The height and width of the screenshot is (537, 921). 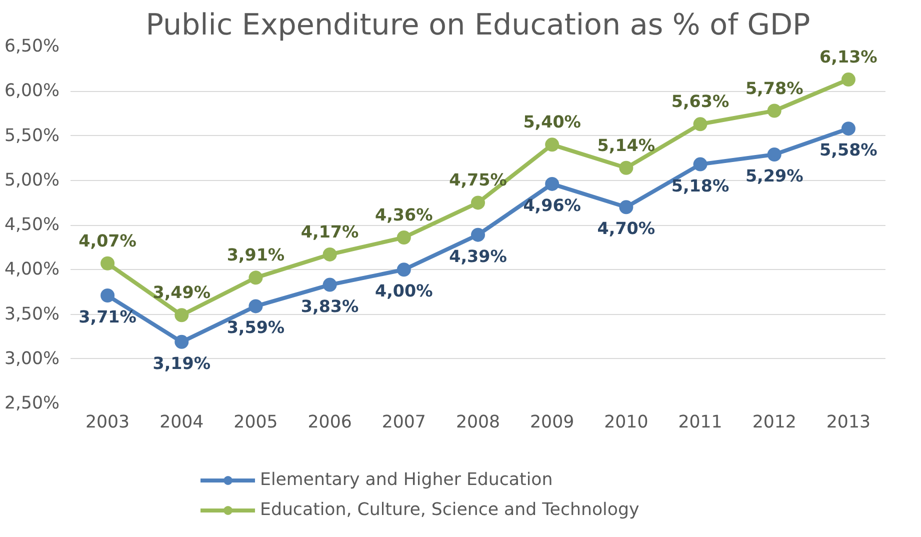 What do you see at coordinates (181, 363) in the screenshot?
I see `data-label: 3,19%` at bounding box center [181, 363].